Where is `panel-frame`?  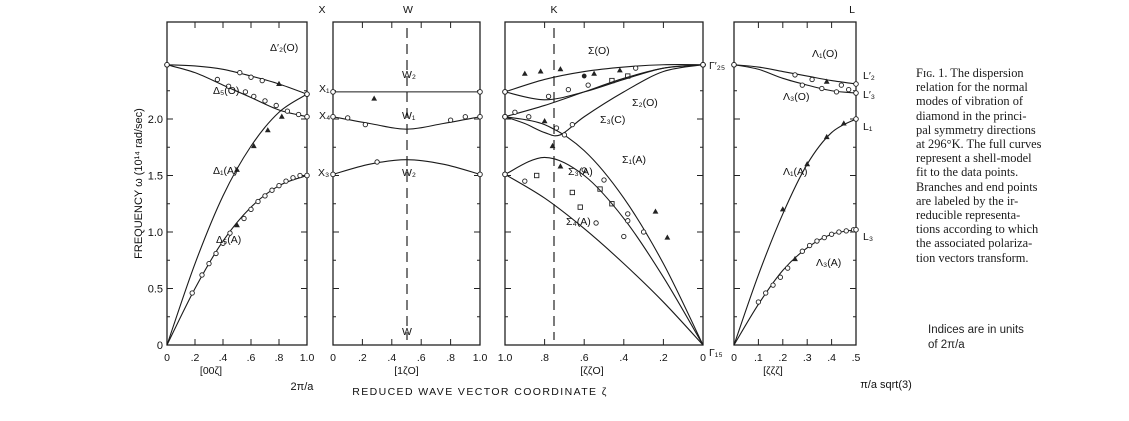 panel-frame is located at coordinates (406, 183).